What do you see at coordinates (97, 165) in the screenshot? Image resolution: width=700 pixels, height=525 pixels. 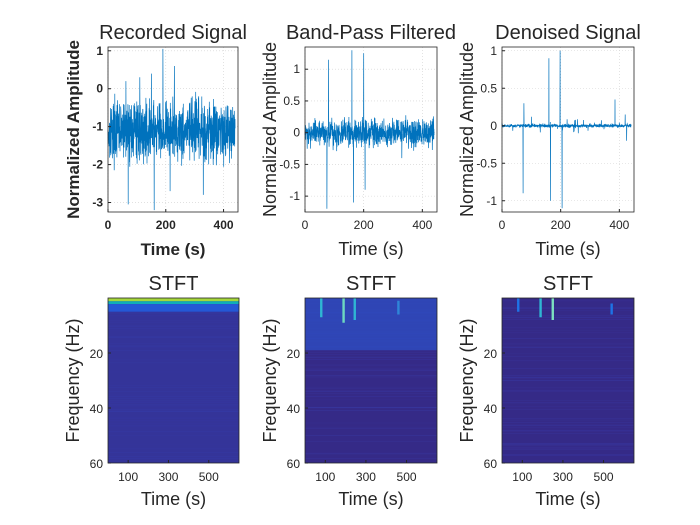 I see `y-tick-label: -2` at bounding box center [97, 165].